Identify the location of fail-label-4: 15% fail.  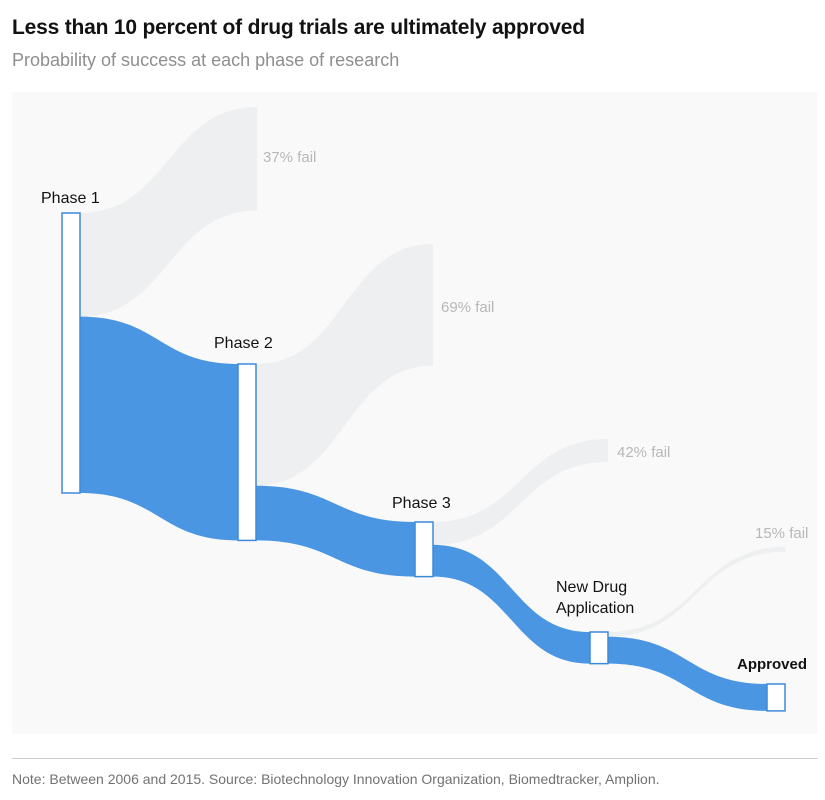
(781, 533).